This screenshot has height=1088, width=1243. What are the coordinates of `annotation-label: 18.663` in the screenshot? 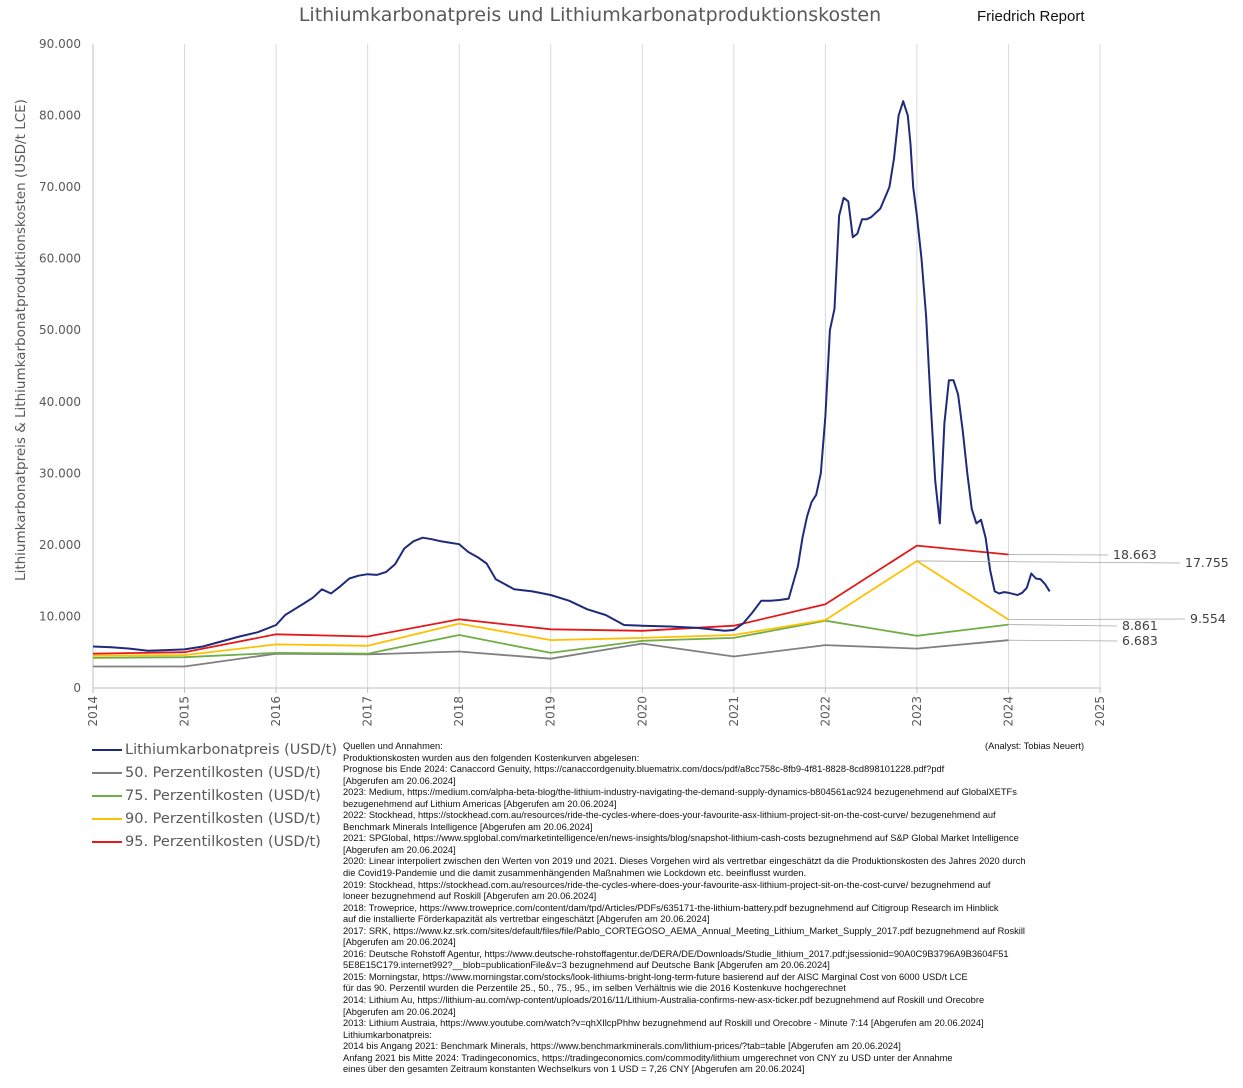 It's located at (1135, 554).